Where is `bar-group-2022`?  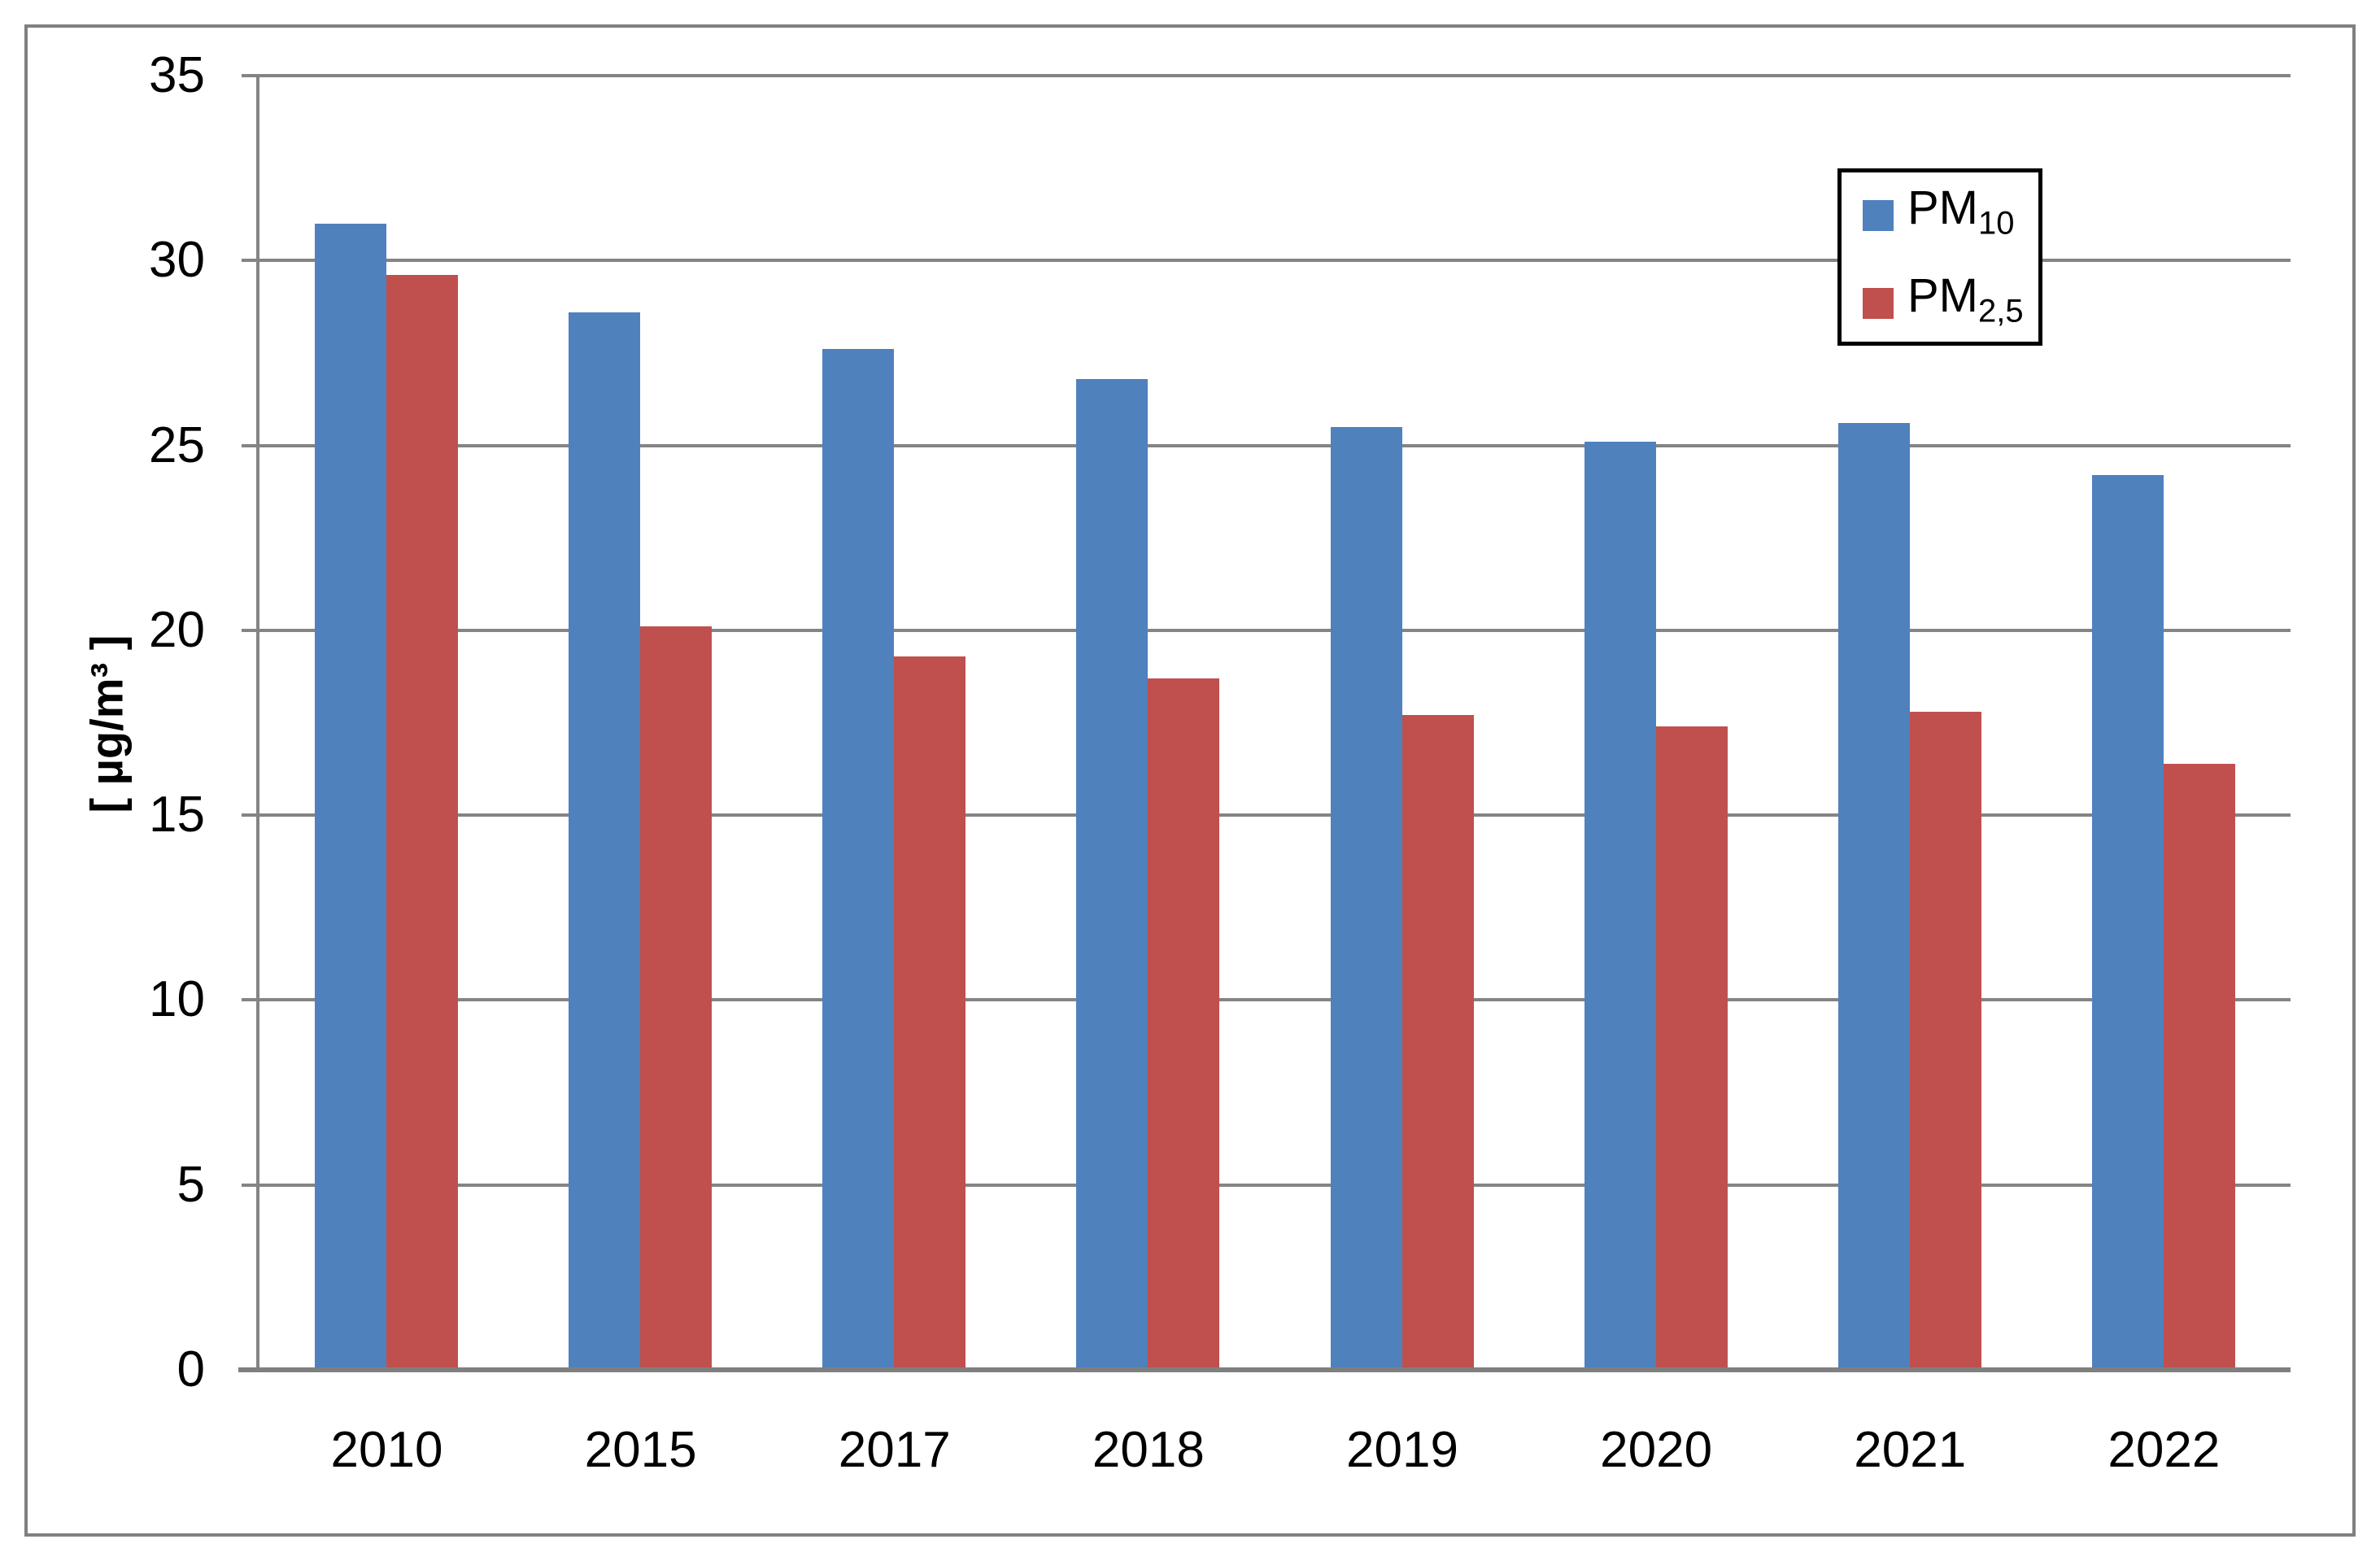
bar-group-2022 is located at coordinates (2164, 723).